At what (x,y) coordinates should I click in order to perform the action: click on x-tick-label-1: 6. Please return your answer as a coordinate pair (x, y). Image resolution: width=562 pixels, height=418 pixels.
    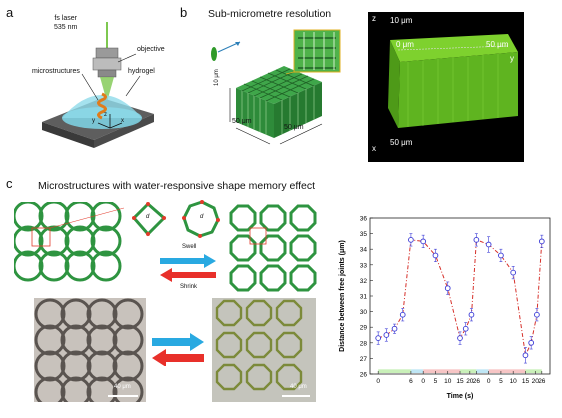
    Looking at the image, I should click on (411, 381).